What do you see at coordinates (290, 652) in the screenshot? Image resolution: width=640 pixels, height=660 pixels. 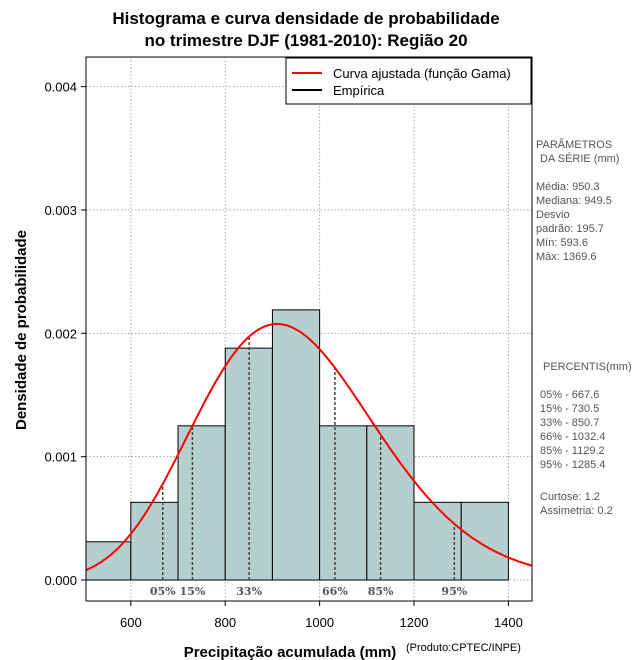 I see `x-axis-title: Precipitação acumulada (mm)` at bounding box center [290, 652].